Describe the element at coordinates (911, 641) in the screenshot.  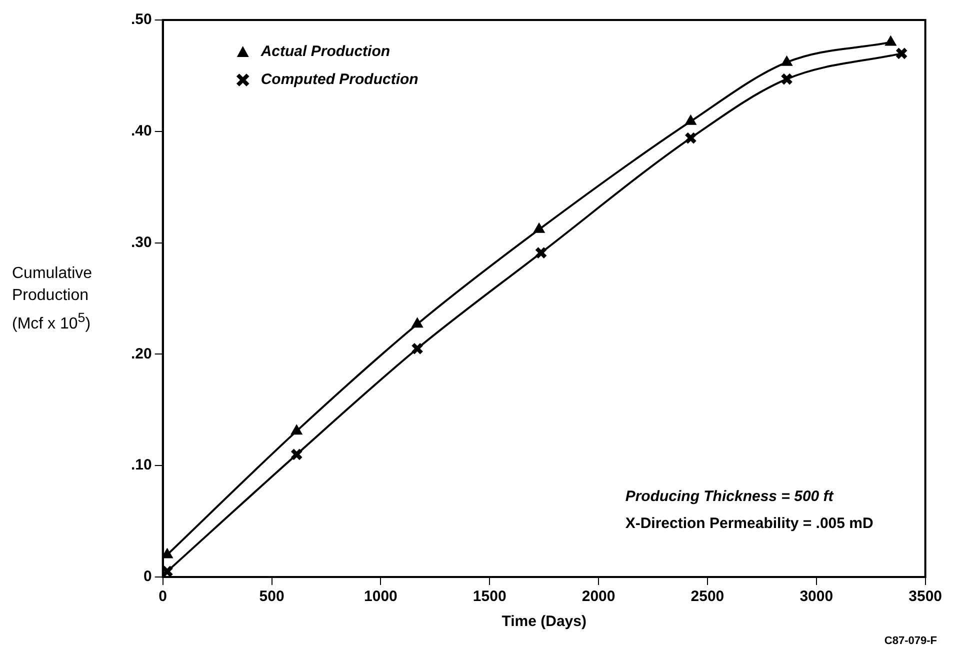
I see `text: C87-079-F` at that location.